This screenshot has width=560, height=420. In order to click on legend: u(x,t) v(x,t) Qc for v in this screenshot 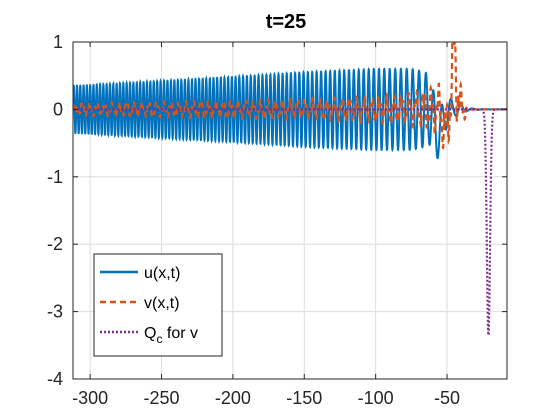, I will do `click(158, 305)`.